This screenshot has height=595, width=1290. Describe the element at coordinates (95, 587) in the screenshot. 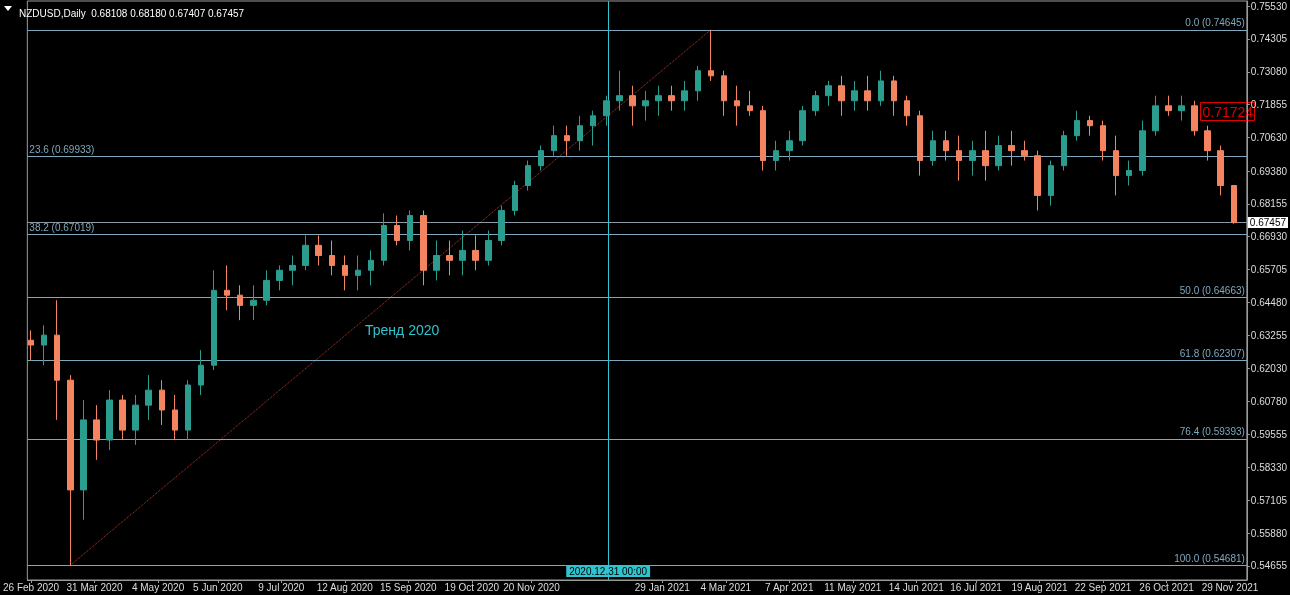

I see `x-tick-label: 31 Mar 2020` at that location.